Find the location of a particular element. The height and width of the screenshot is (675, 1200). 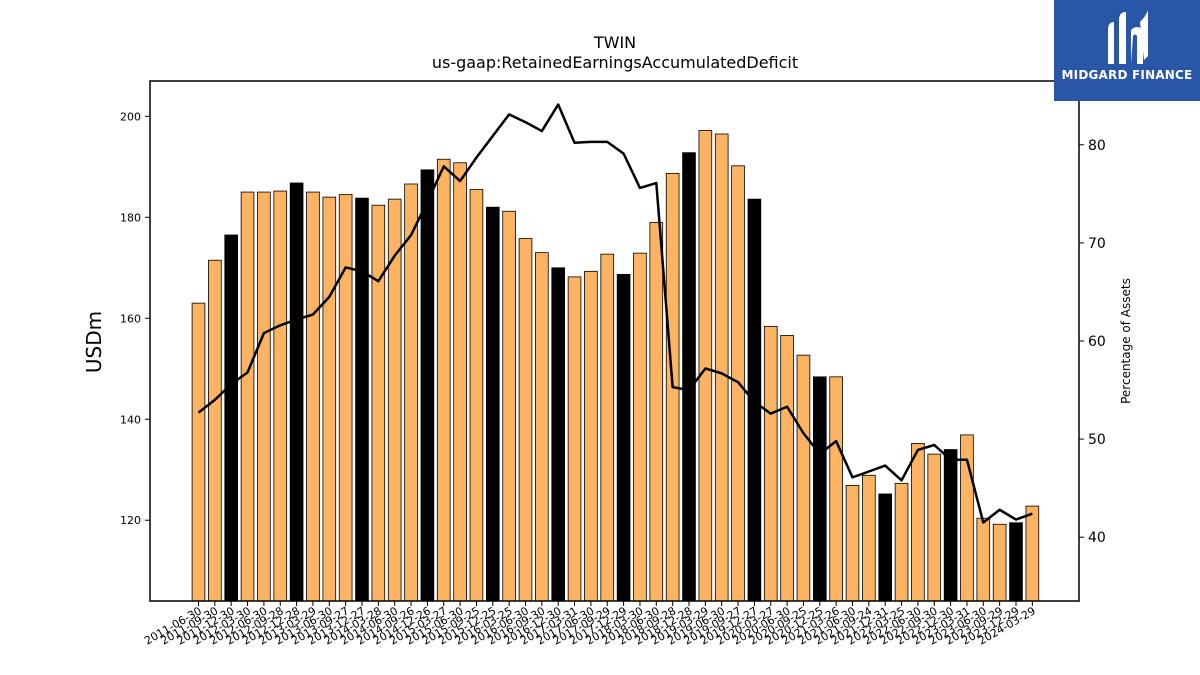

y2-axis-label: Percentage of Assets is located at coordinates (1126, 341).